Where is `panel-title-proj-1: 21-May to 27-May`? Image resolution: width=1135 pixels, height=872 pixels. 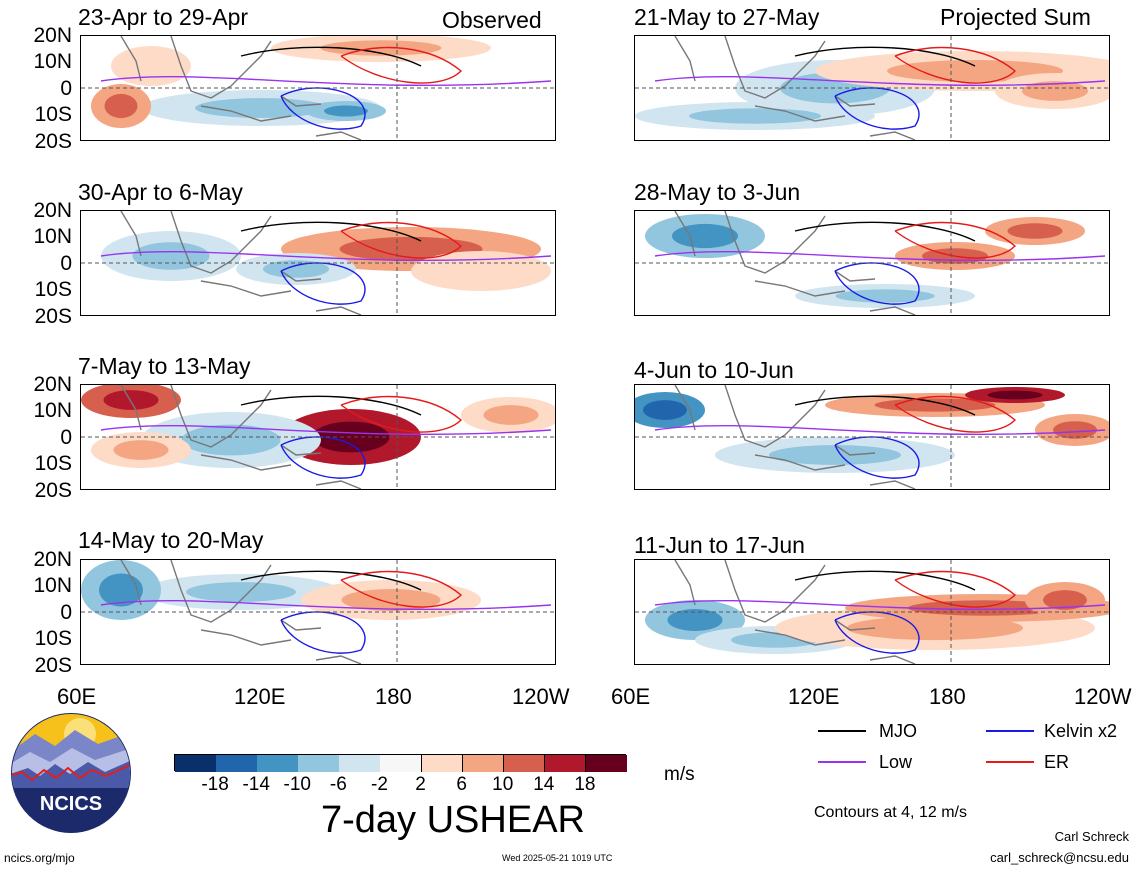 panel-title-proj-1: 21-May to 27-May is located at coordinates (727, 17).